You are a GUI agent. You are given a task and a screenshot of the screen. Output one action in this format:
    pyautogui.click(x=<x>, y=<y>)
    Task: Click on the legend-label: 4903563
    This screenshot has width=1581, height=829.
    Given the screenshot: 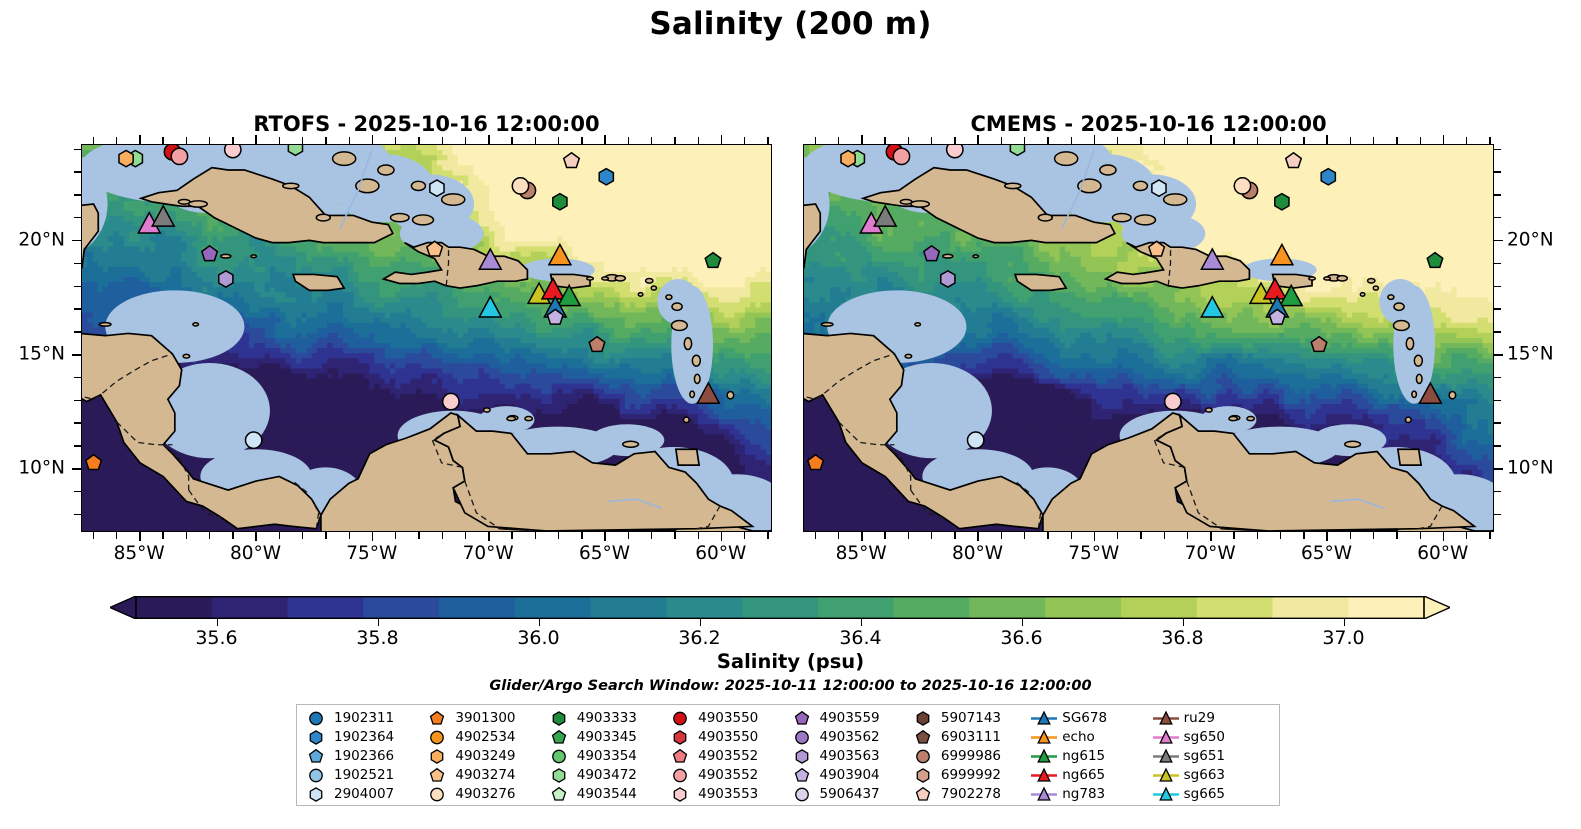 What is the action you would take?
    pyautogui.click(x=850, y=756)
    